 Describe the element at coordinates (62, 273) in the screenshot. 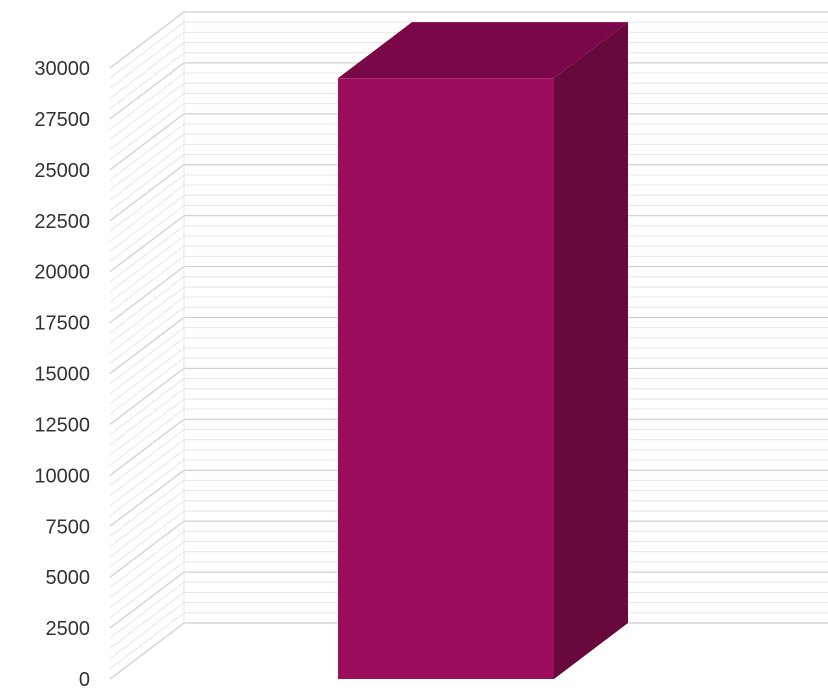

I see `y-tick-label: 20000` at that location.